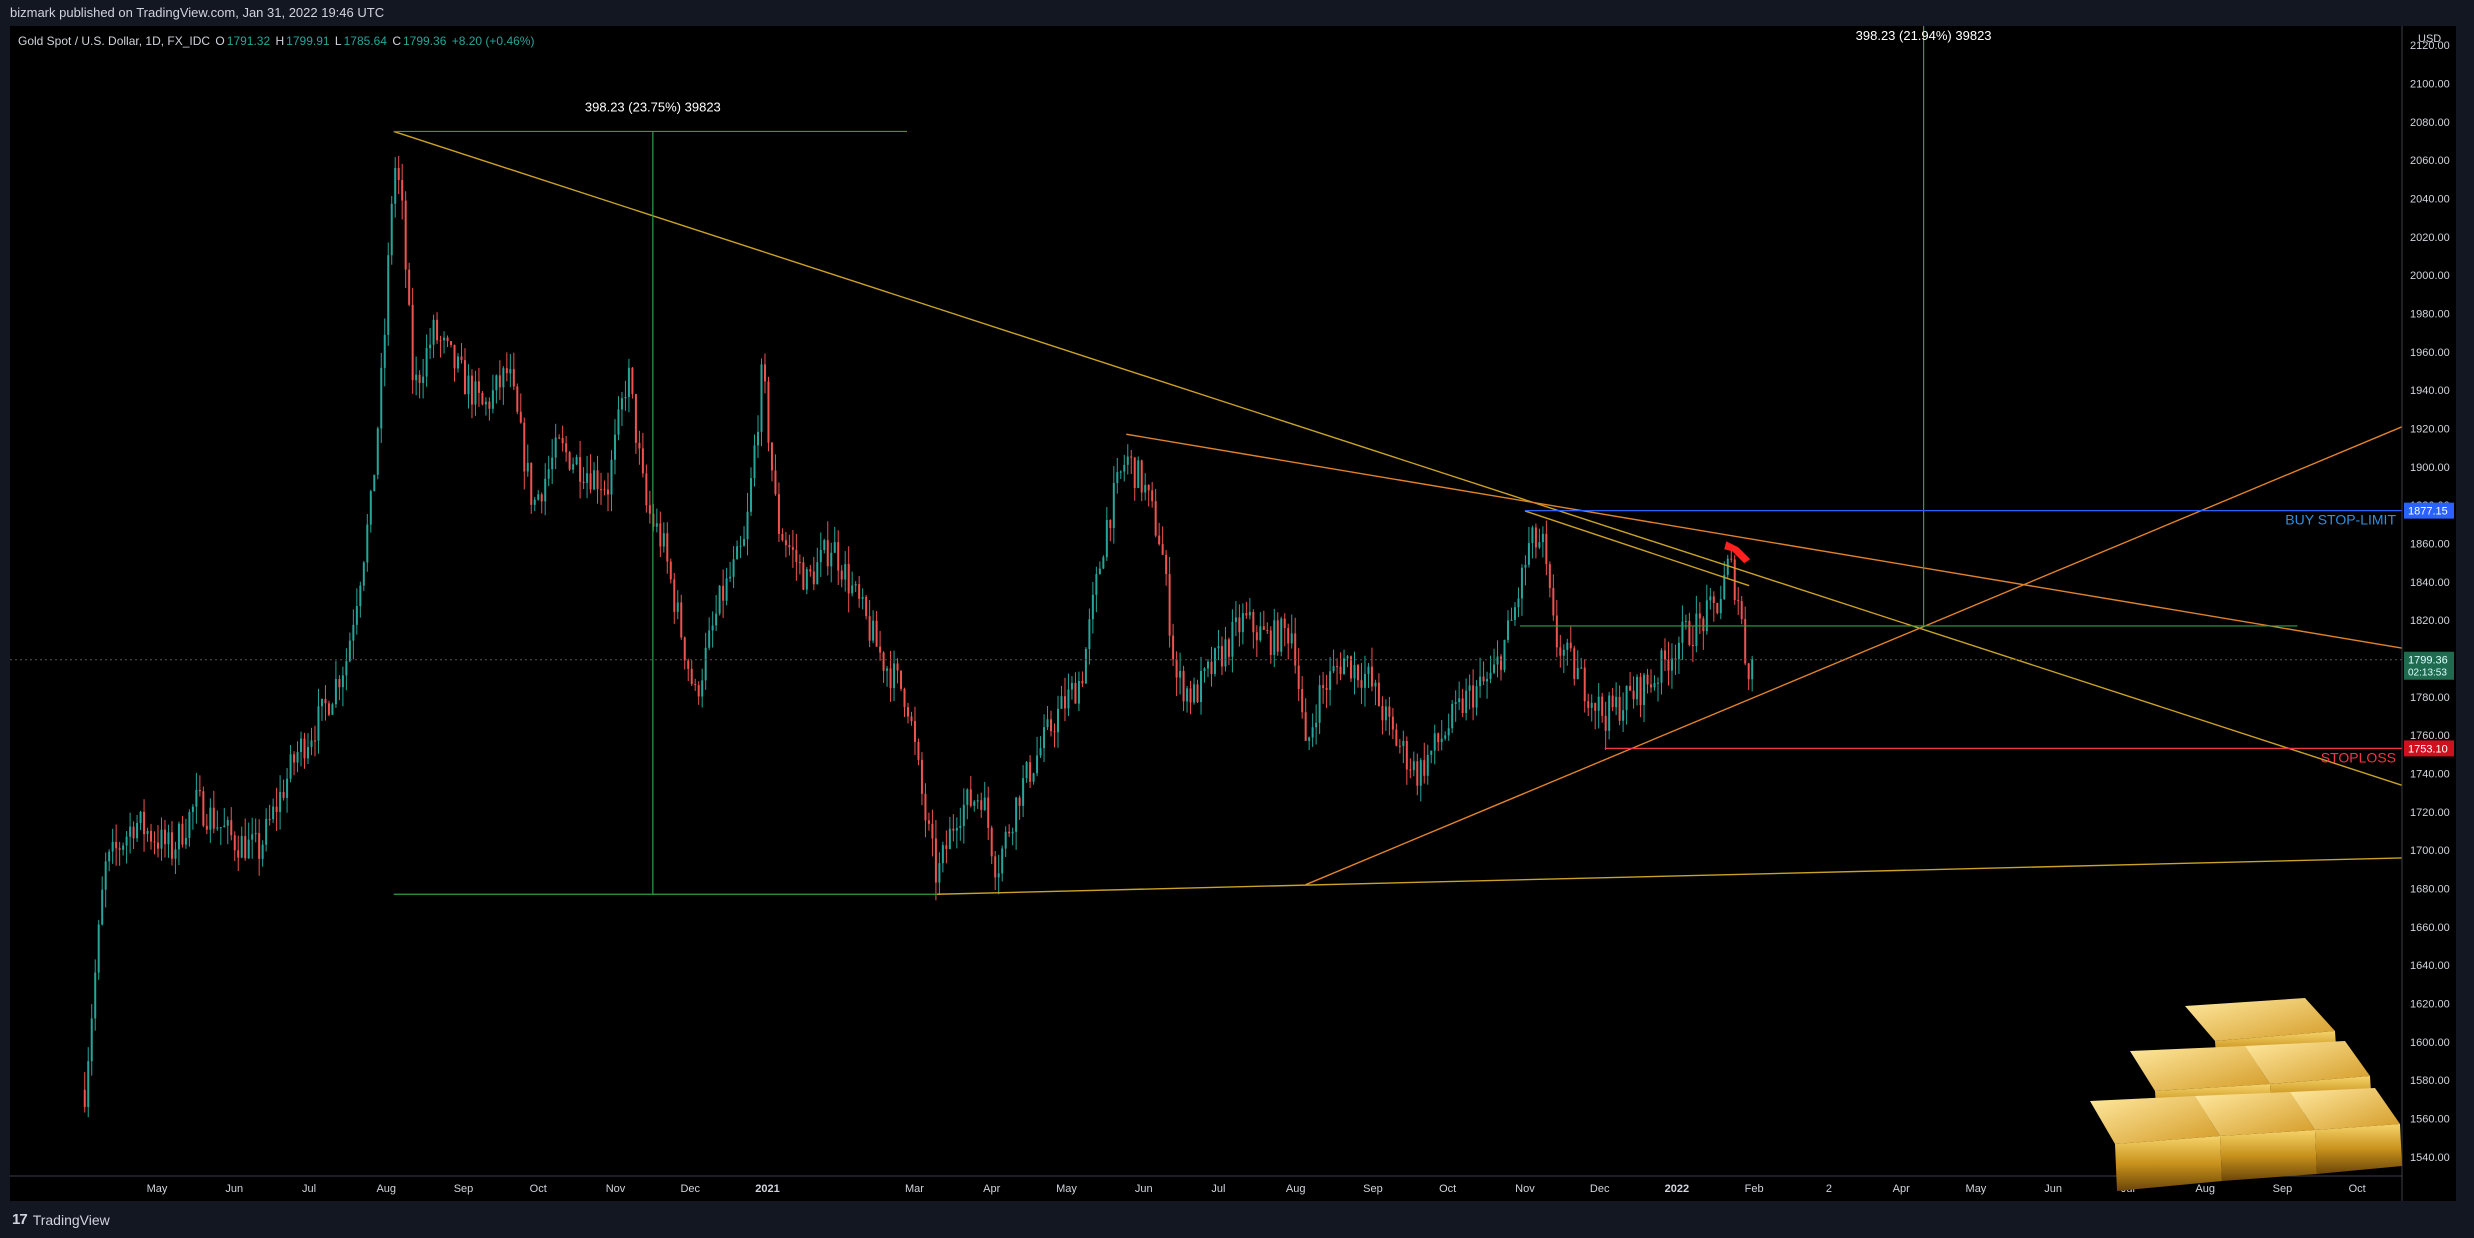 The image size is (2474, 1238). I want to click on buy-stop-label: BUY STOP-LIMIT, so click(2340, 520).